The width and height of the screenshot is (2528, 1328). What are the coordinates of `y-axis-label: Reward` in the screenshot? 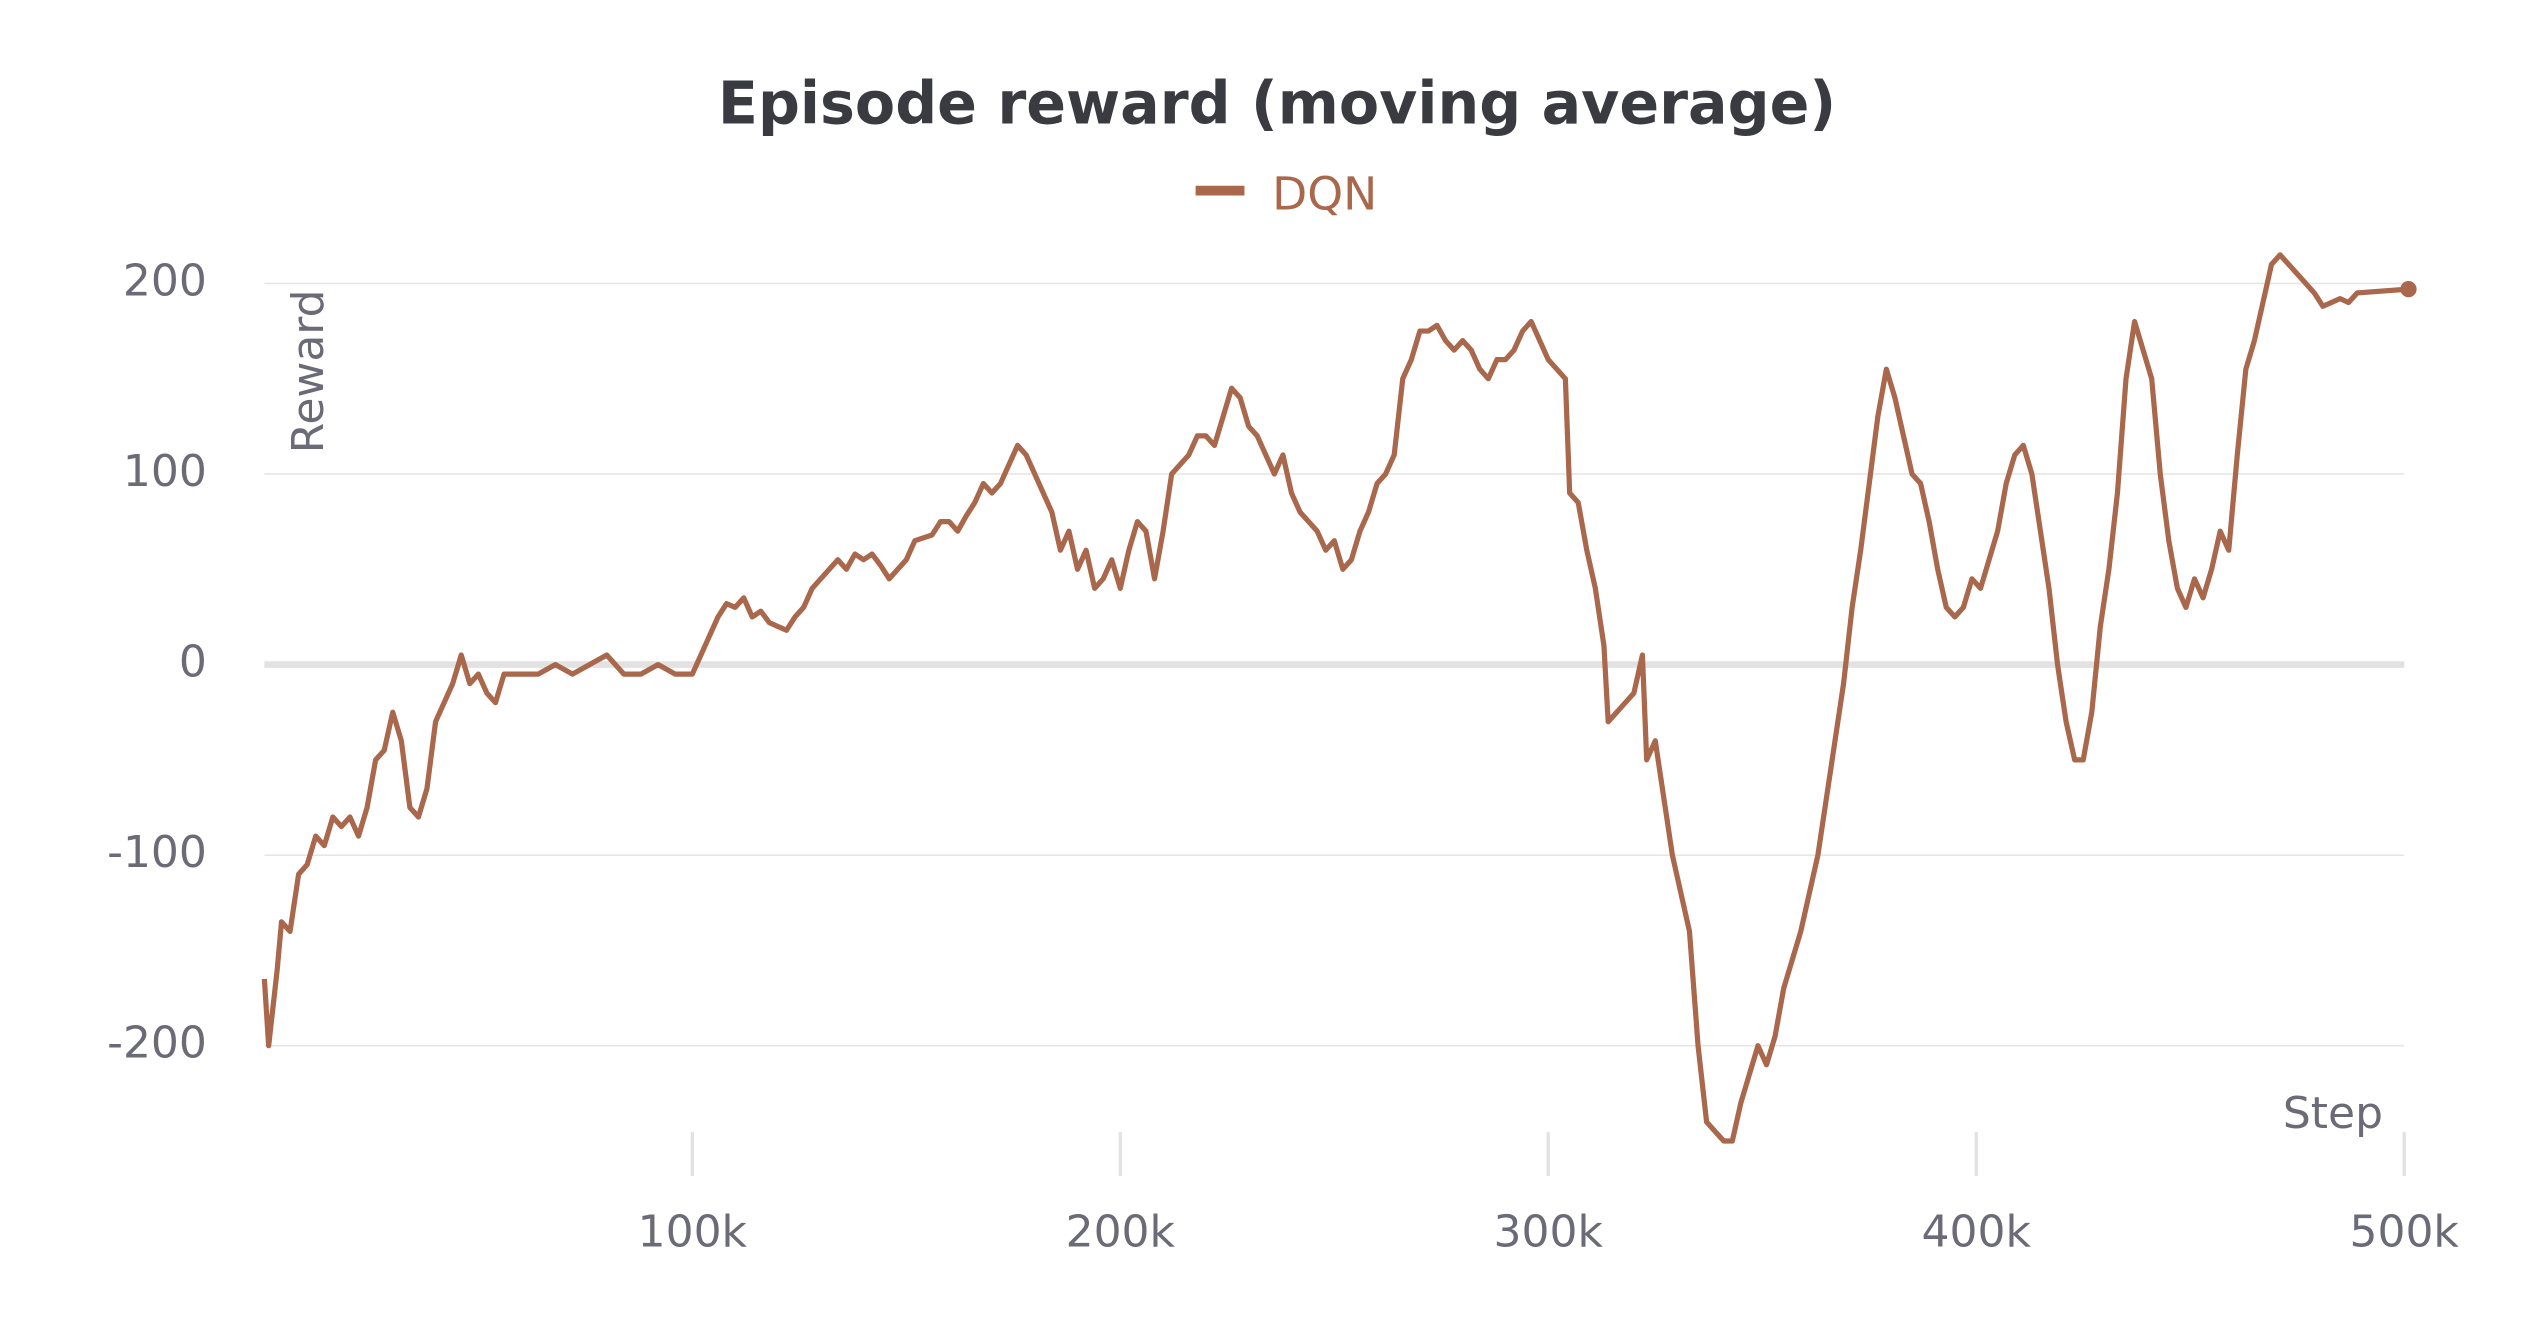 It's located at (308, 372).